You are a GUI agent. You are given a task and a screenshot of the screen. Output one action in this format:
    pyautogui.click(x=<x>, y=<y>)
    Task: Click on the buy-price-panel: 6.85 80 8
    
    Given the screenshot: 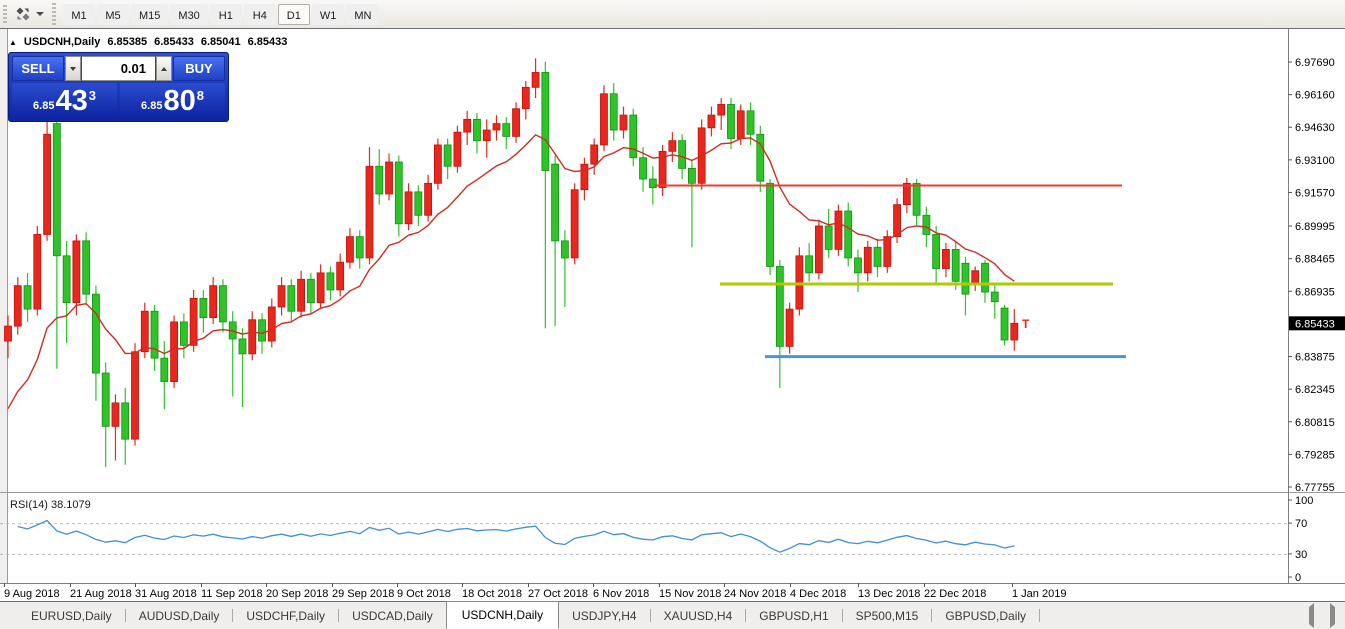 What is the action you would take?
    pyautogui.click(x=172, y=100)
    